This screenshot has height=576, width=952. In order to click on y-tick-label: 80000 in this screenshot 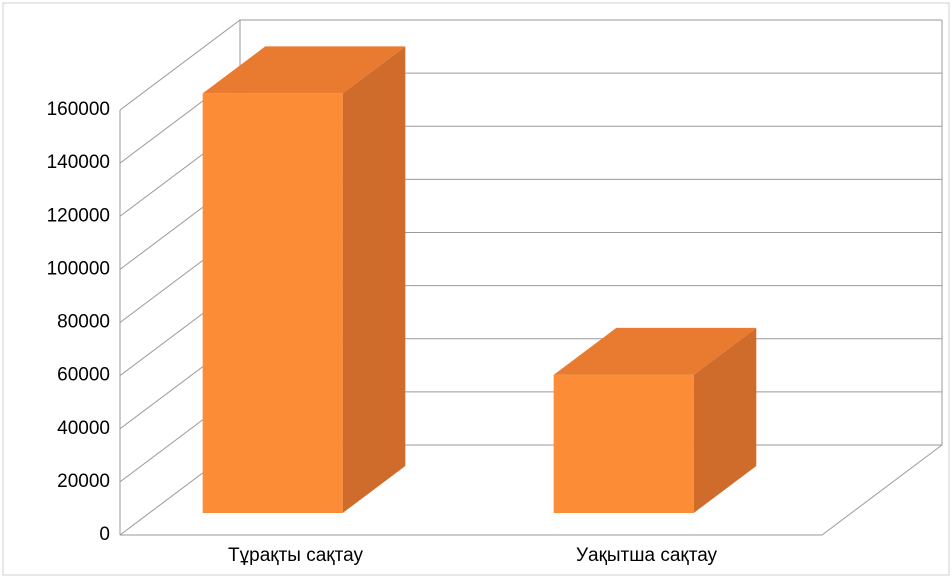, I will do `click(83, 322)`.